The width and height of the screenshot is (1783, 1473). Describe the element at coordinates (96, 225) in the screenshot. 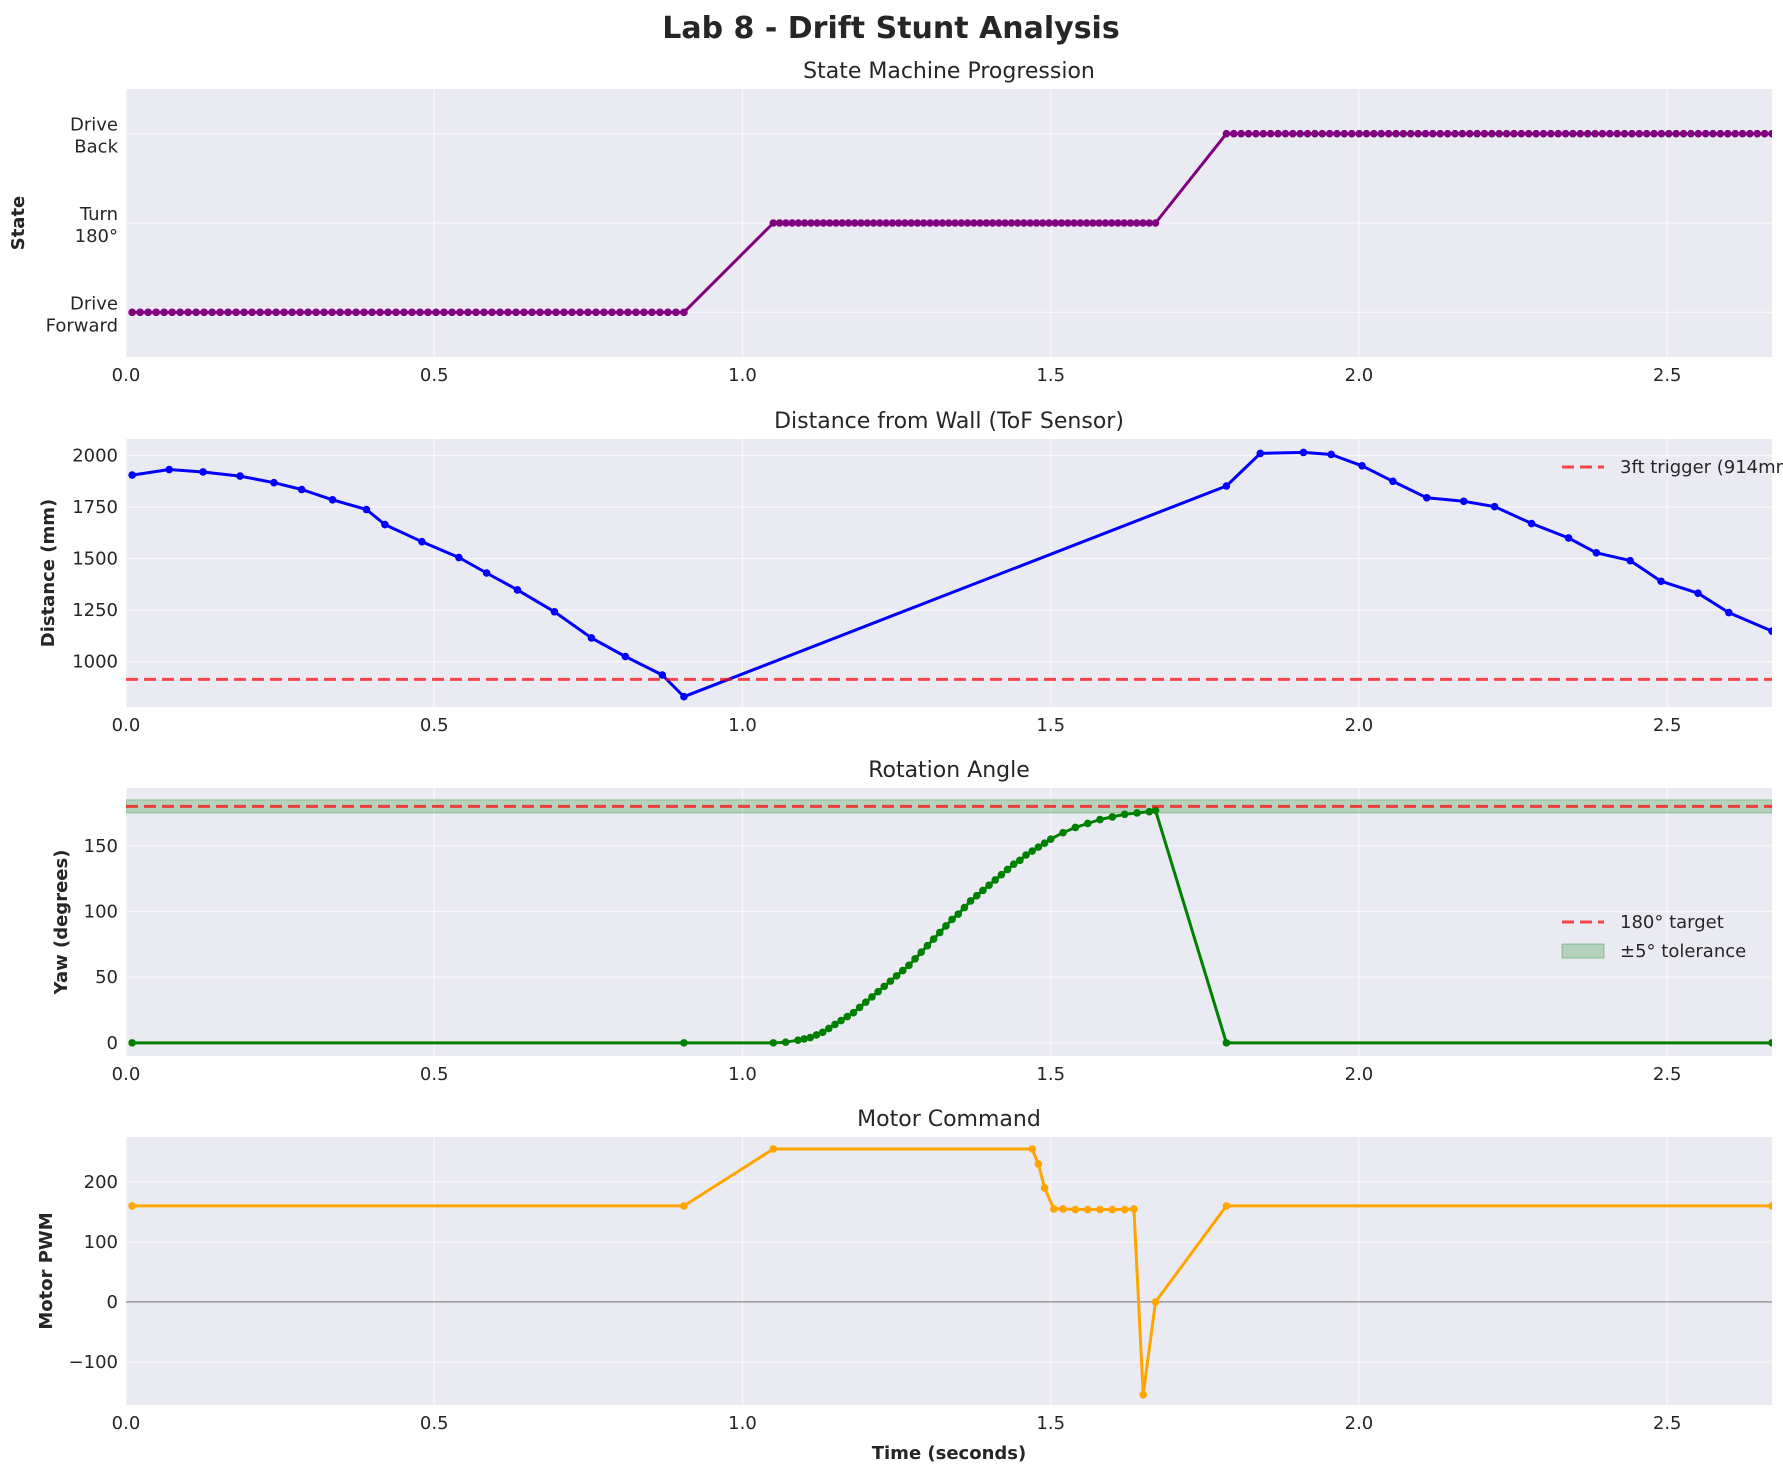

I see `y-tick-label: Turn 180°` at that location.